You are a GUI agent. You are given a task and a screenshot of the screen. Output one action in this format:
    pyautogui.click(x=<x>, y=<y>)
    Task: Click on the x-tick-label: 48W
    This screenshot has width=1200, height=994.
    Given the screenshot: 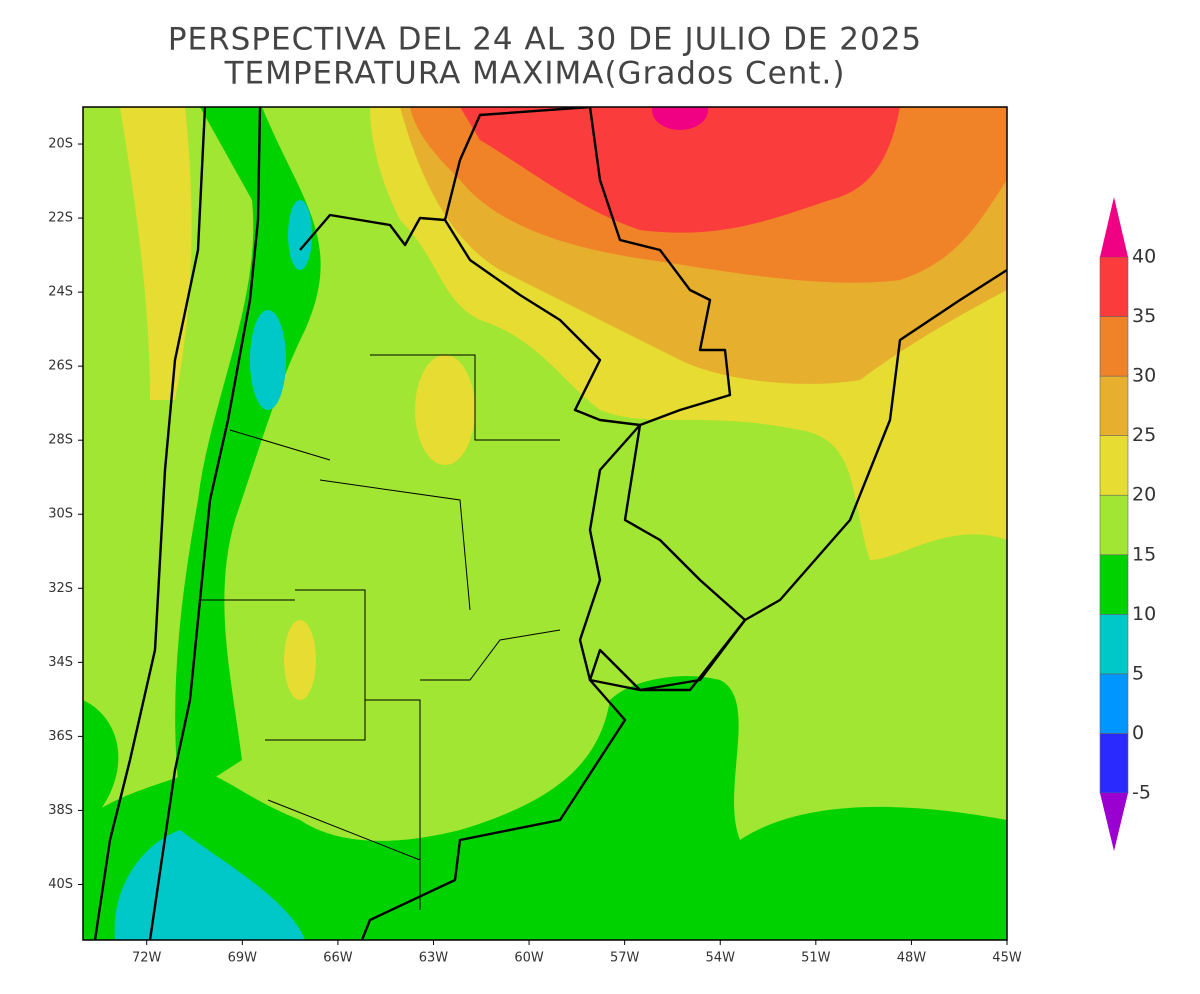 What is the action you would take?
    pyautogui.click(x=912, y=958)
    